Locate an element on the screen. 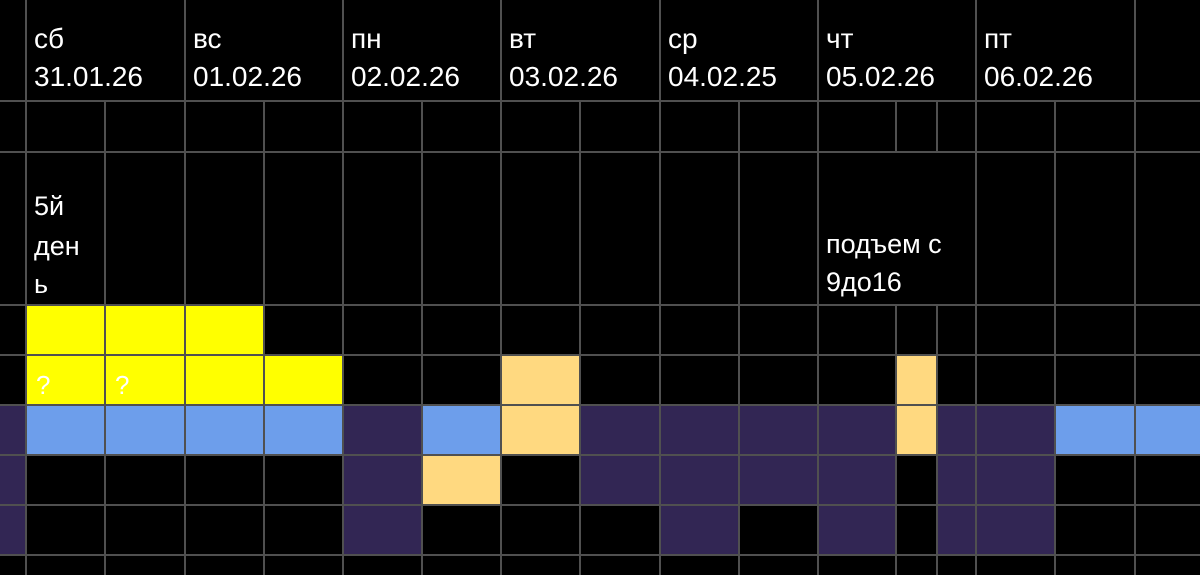  day-date: 31.01.26 is located at coordinates (88, 76).